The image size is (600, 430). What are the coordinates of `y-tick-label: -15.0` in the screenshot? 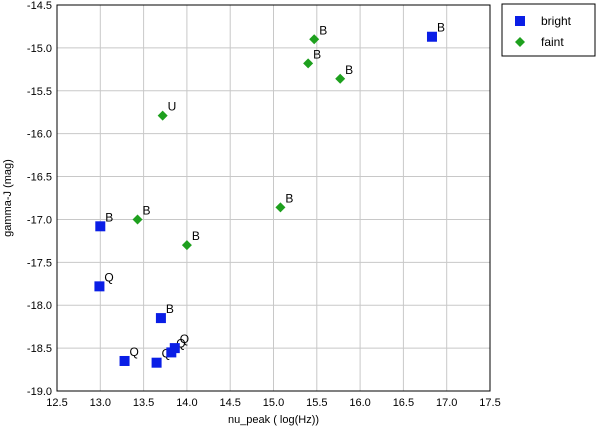 It's located at (39, 49).